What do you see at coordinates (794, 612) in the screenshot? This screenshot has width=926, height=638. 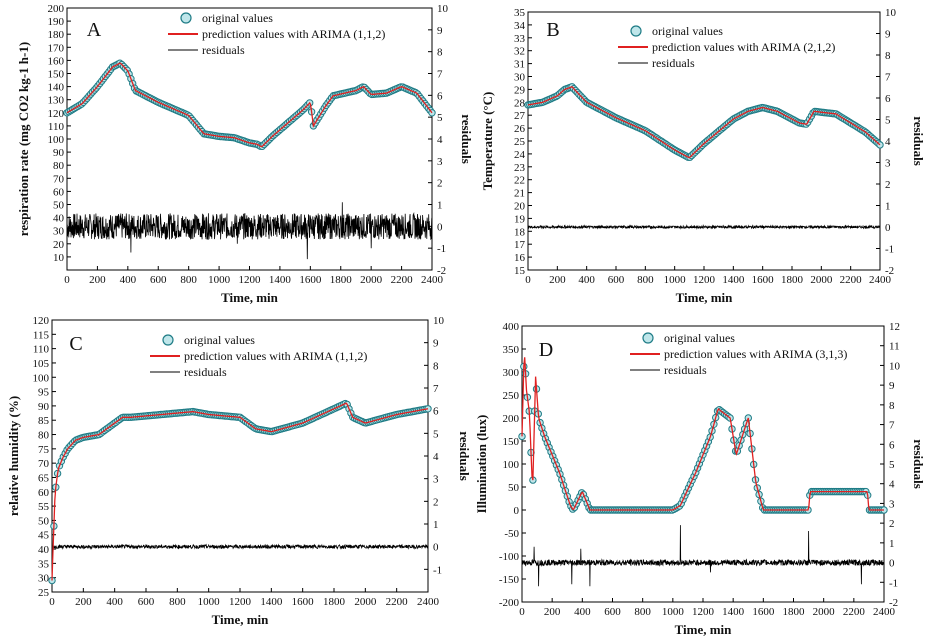 I see `x-tick-label: 1800` at bounding box center [794, 612].